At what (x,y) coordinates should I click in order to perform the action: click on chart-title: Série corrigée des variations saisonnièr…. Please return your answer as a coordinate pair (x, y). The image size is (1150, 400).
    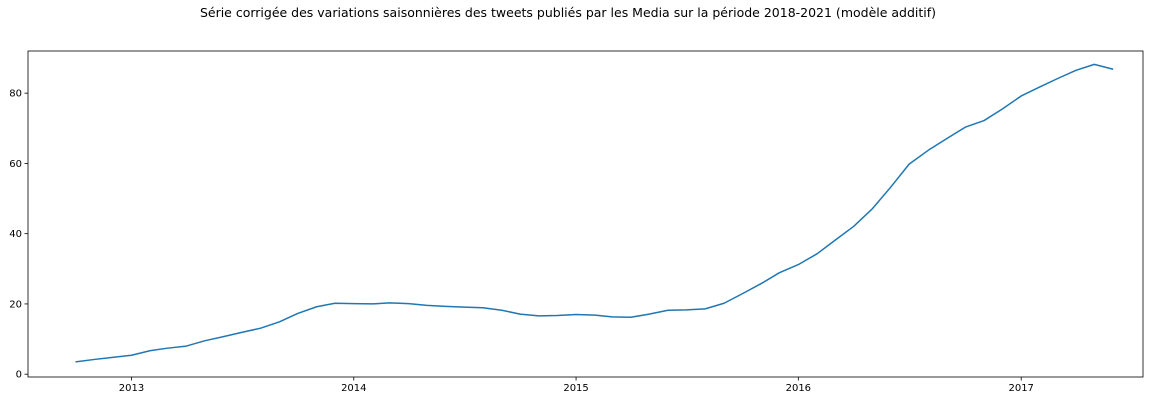
    Looking at the image, I should click on (568, 12).